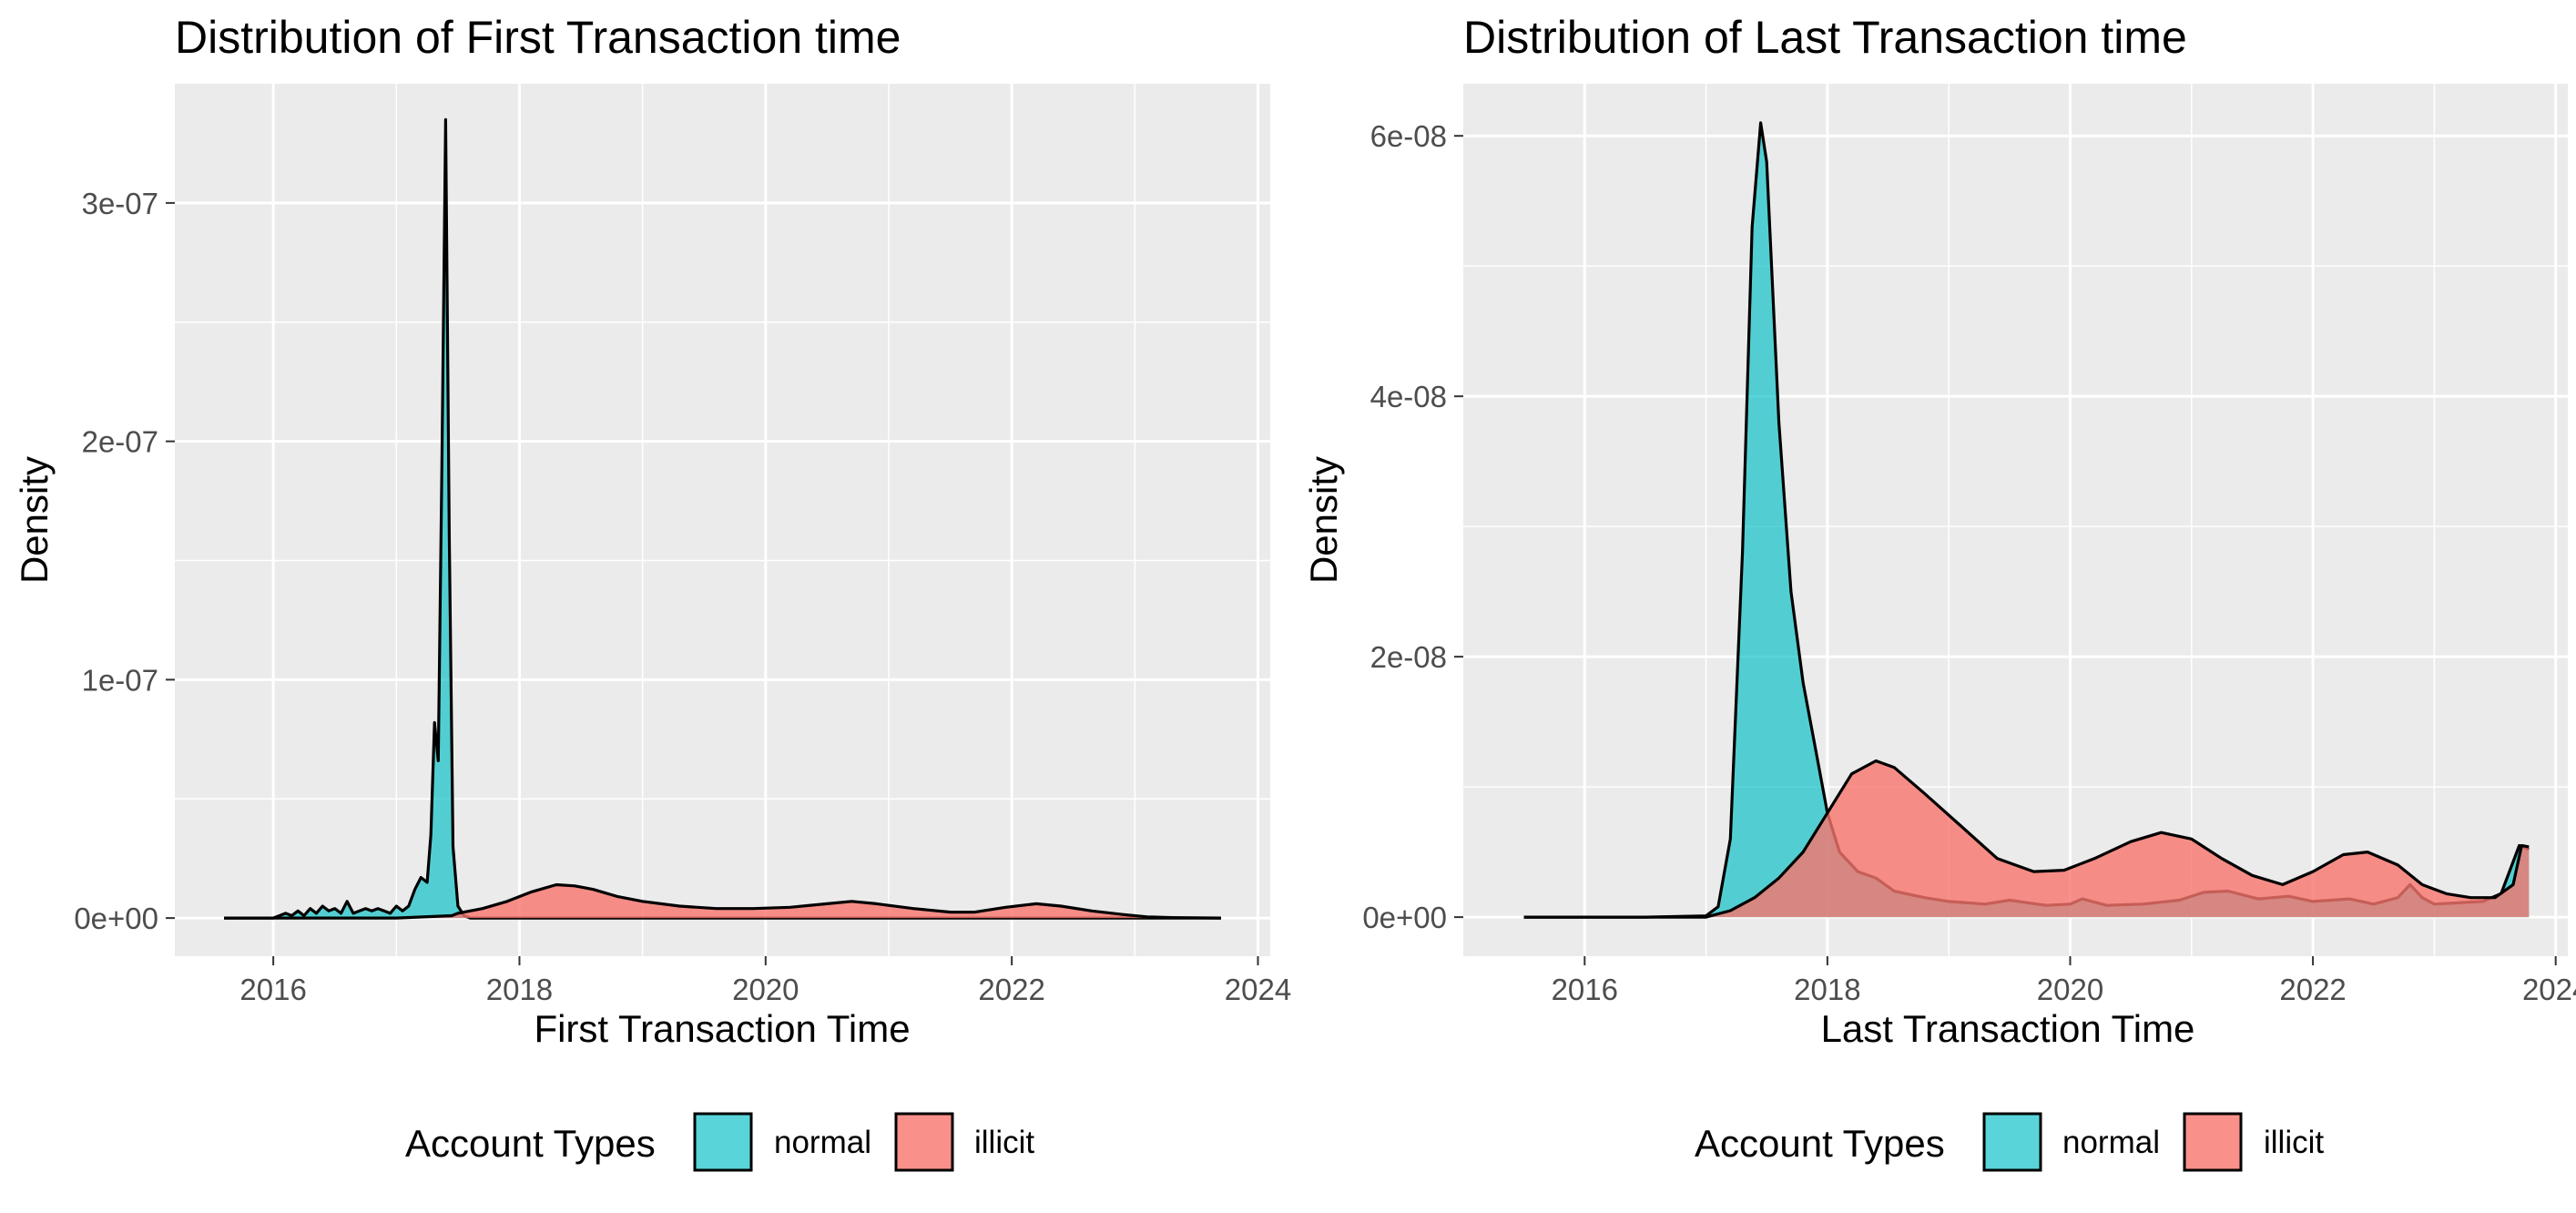  I want to click on chart-right-x-ticks: 2016 2018 2020 2022 2024, so click(2064, 981).